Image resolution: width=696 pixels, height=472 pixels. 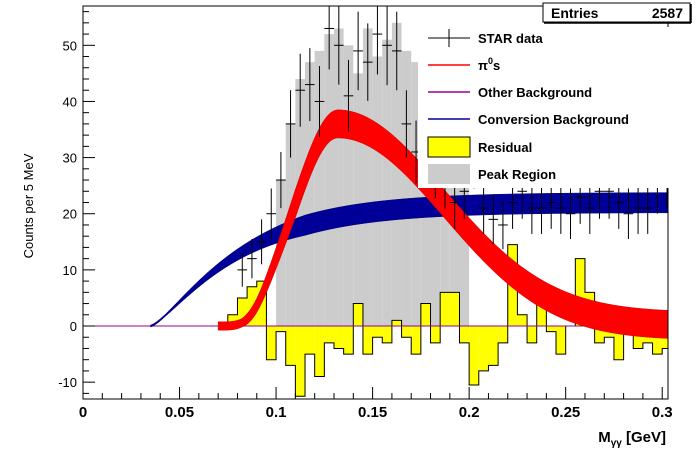 I want to click on legend-marker-box, so click(x=449, y=174).